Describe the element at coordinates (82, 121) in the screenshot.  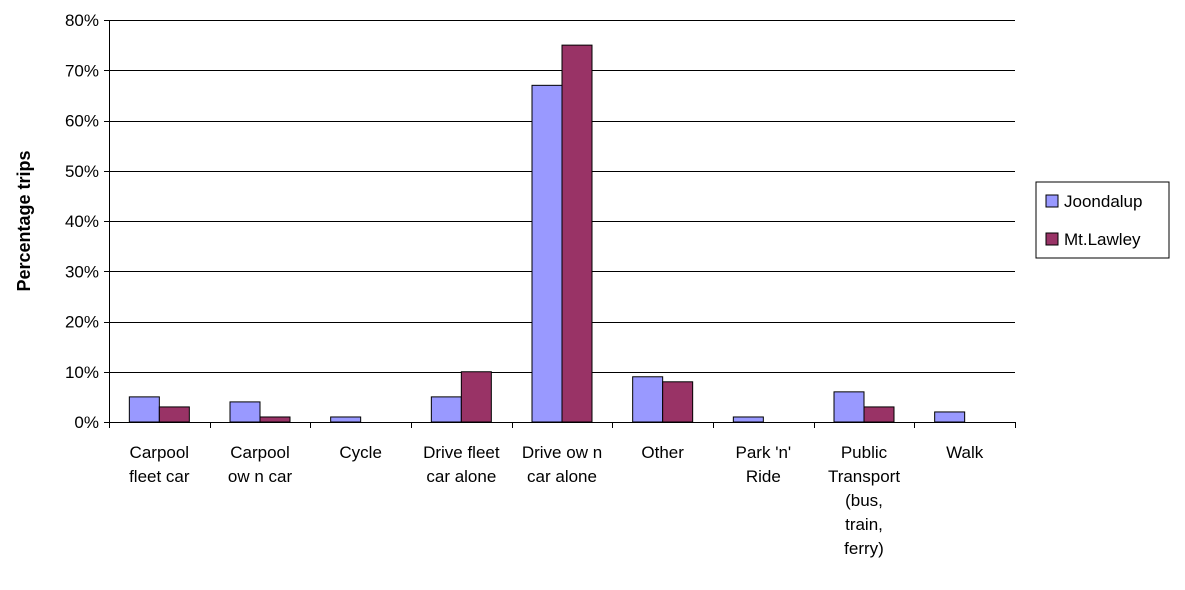
I see `y-tick-label: 60%` at that location.